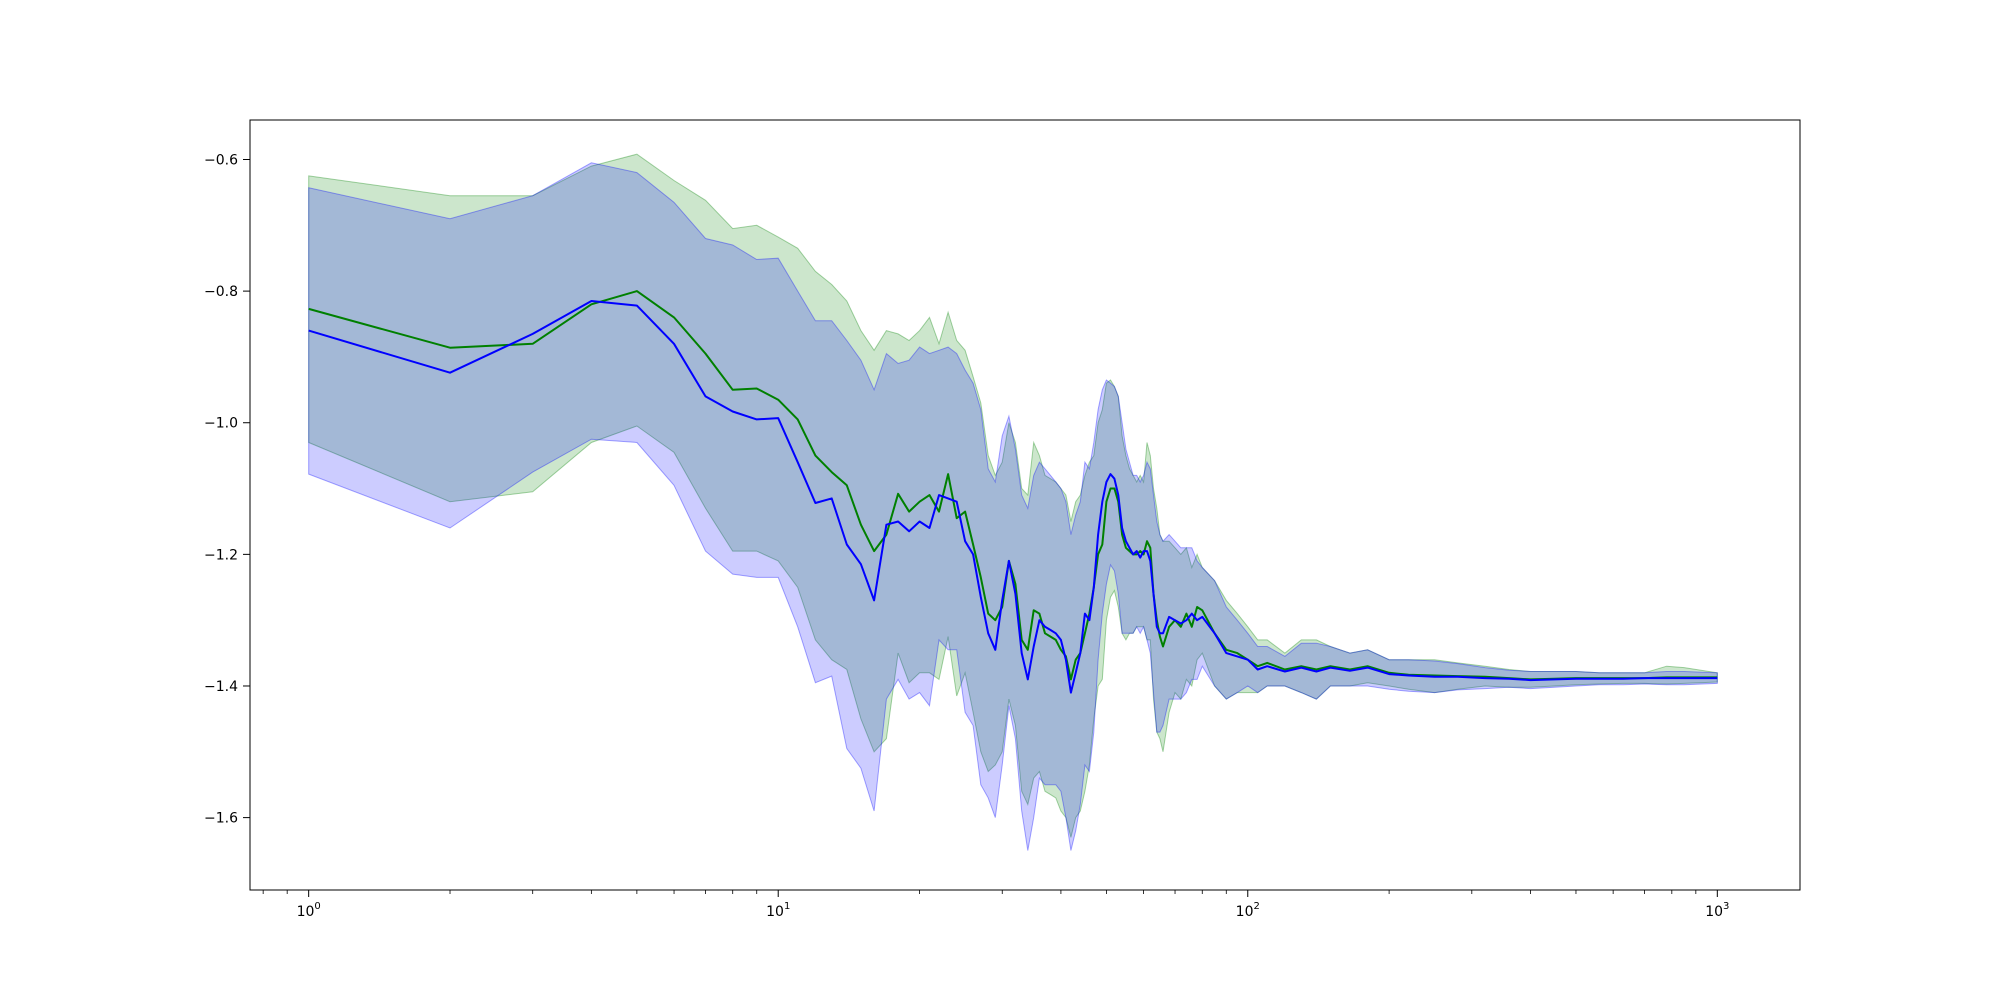 The height and width of the screenshot is (1005, 2000). What do you see at coordinates (221, 687) in the screenshot?
I see `y-tick-label: −1.4` at bounding box center [221, 687].